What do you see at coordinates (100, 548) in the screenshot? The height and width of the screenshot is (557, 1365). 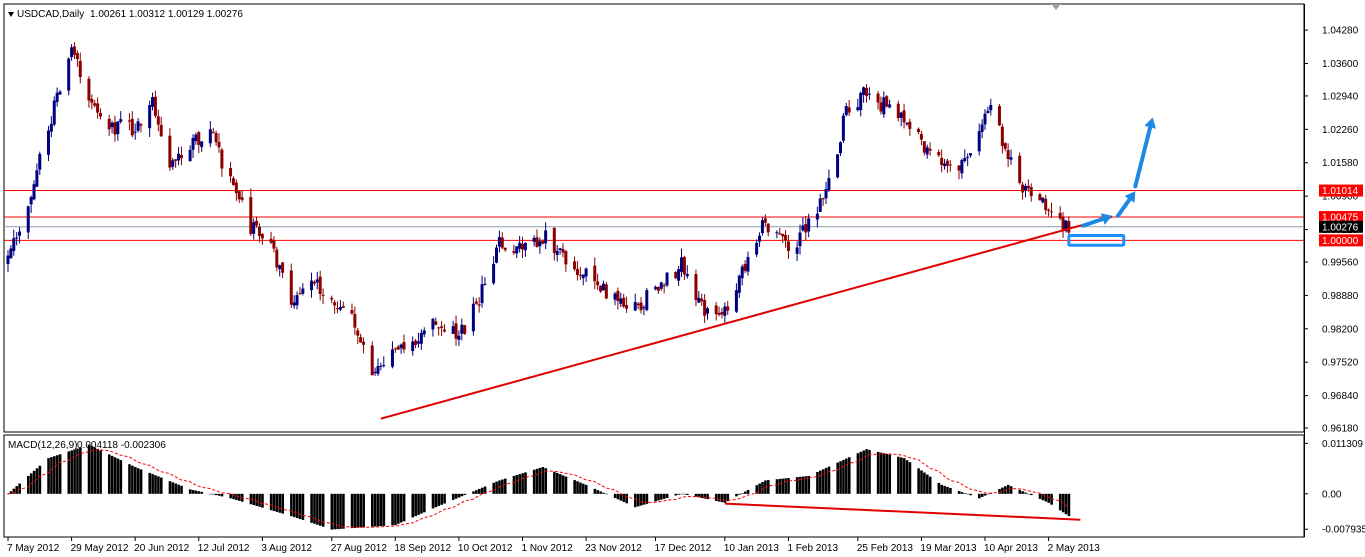 I see `time-tick-label: 29 May 2012` at bounding box center [100, 548].